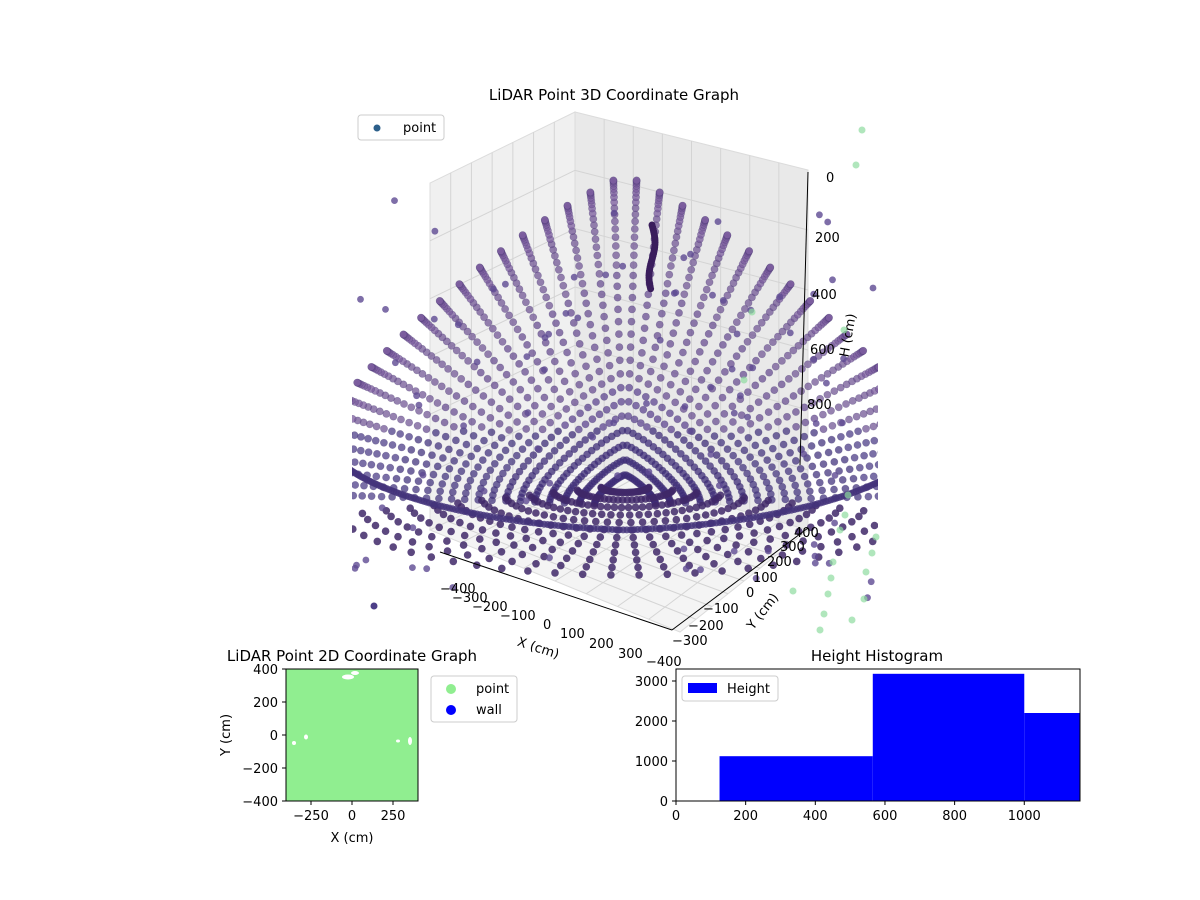 This screenshot has height=900, width=1200. I want to click on gap-mark, so click(398, 741).